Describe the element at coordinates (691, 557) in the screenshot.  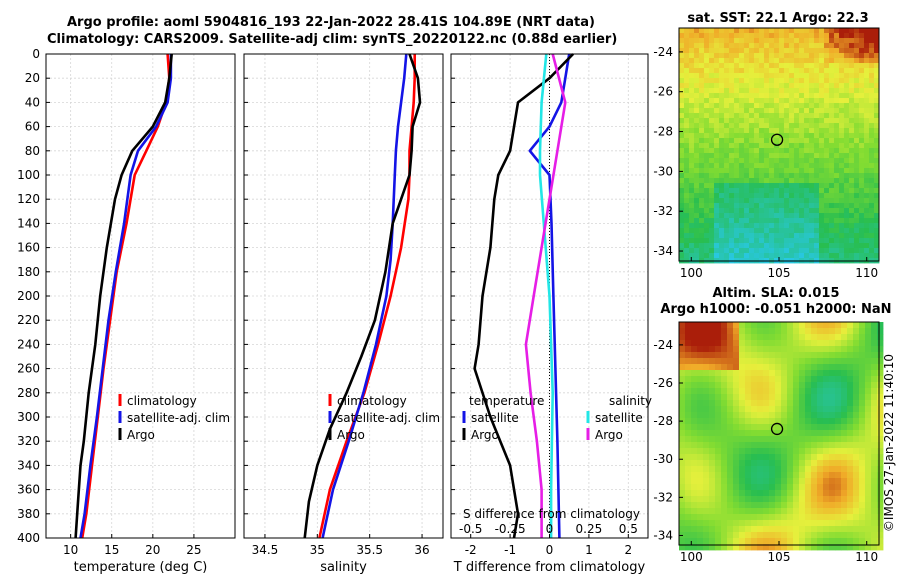
I see `map-x-tick-label: 100` at that location.